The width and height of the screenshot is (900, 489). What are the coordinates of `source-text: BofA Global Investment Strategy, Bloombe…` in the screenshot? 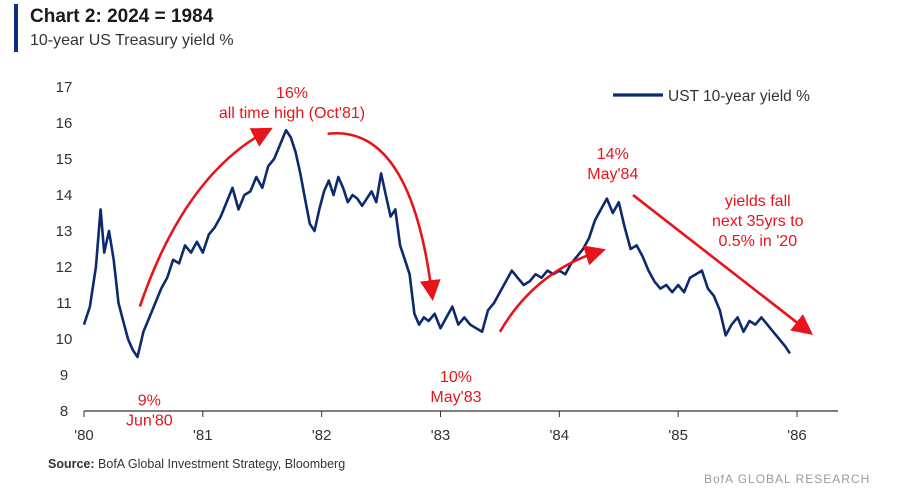 It's located at (222, 464).